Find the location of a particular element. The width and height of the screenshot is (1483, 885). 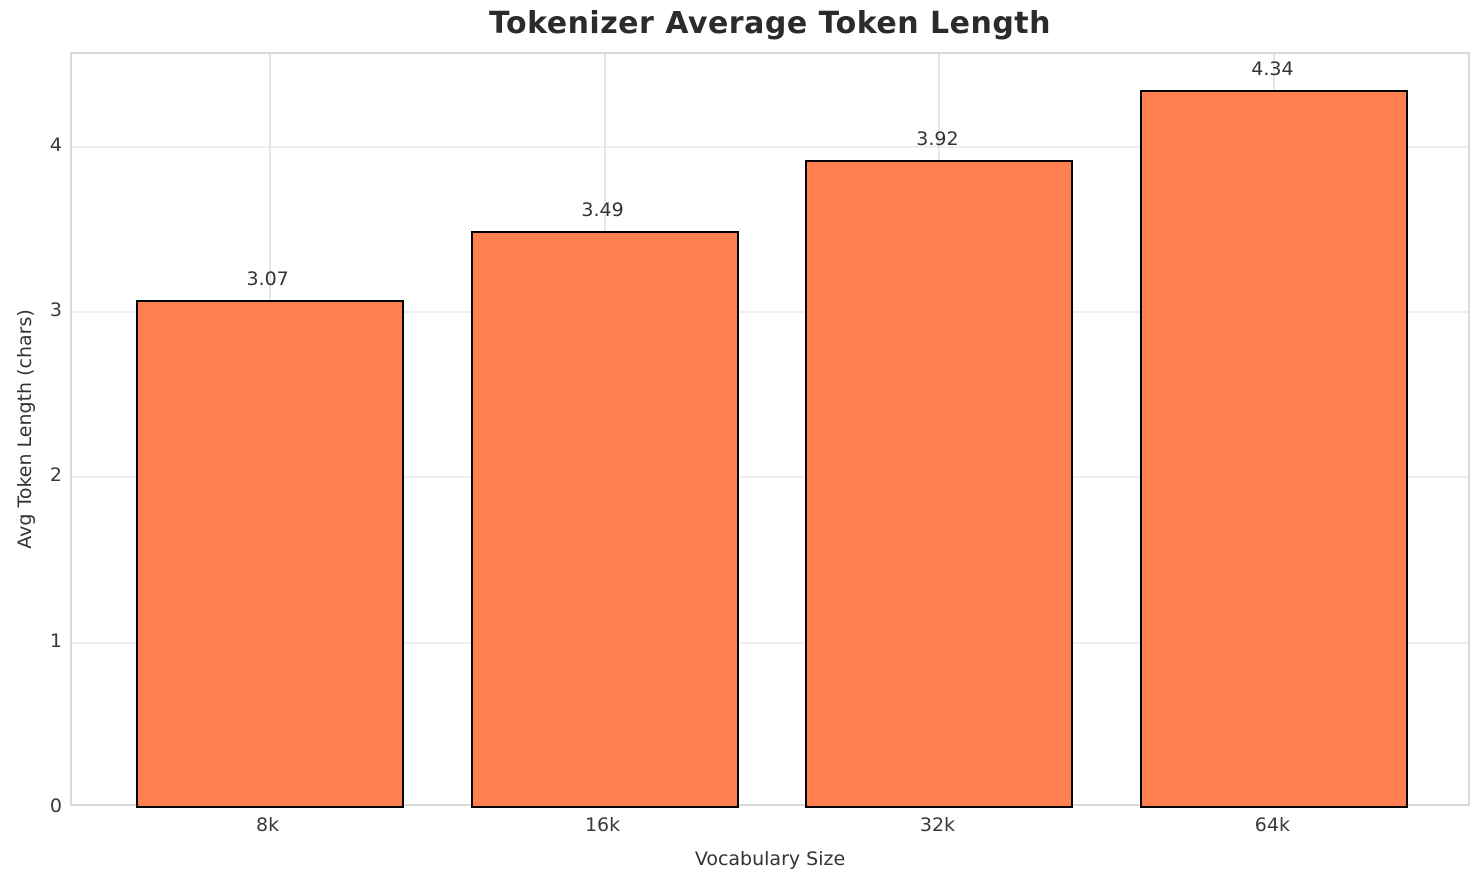

chart-title: Tokenizer Average Token Length is located at coordinates (769, 23).